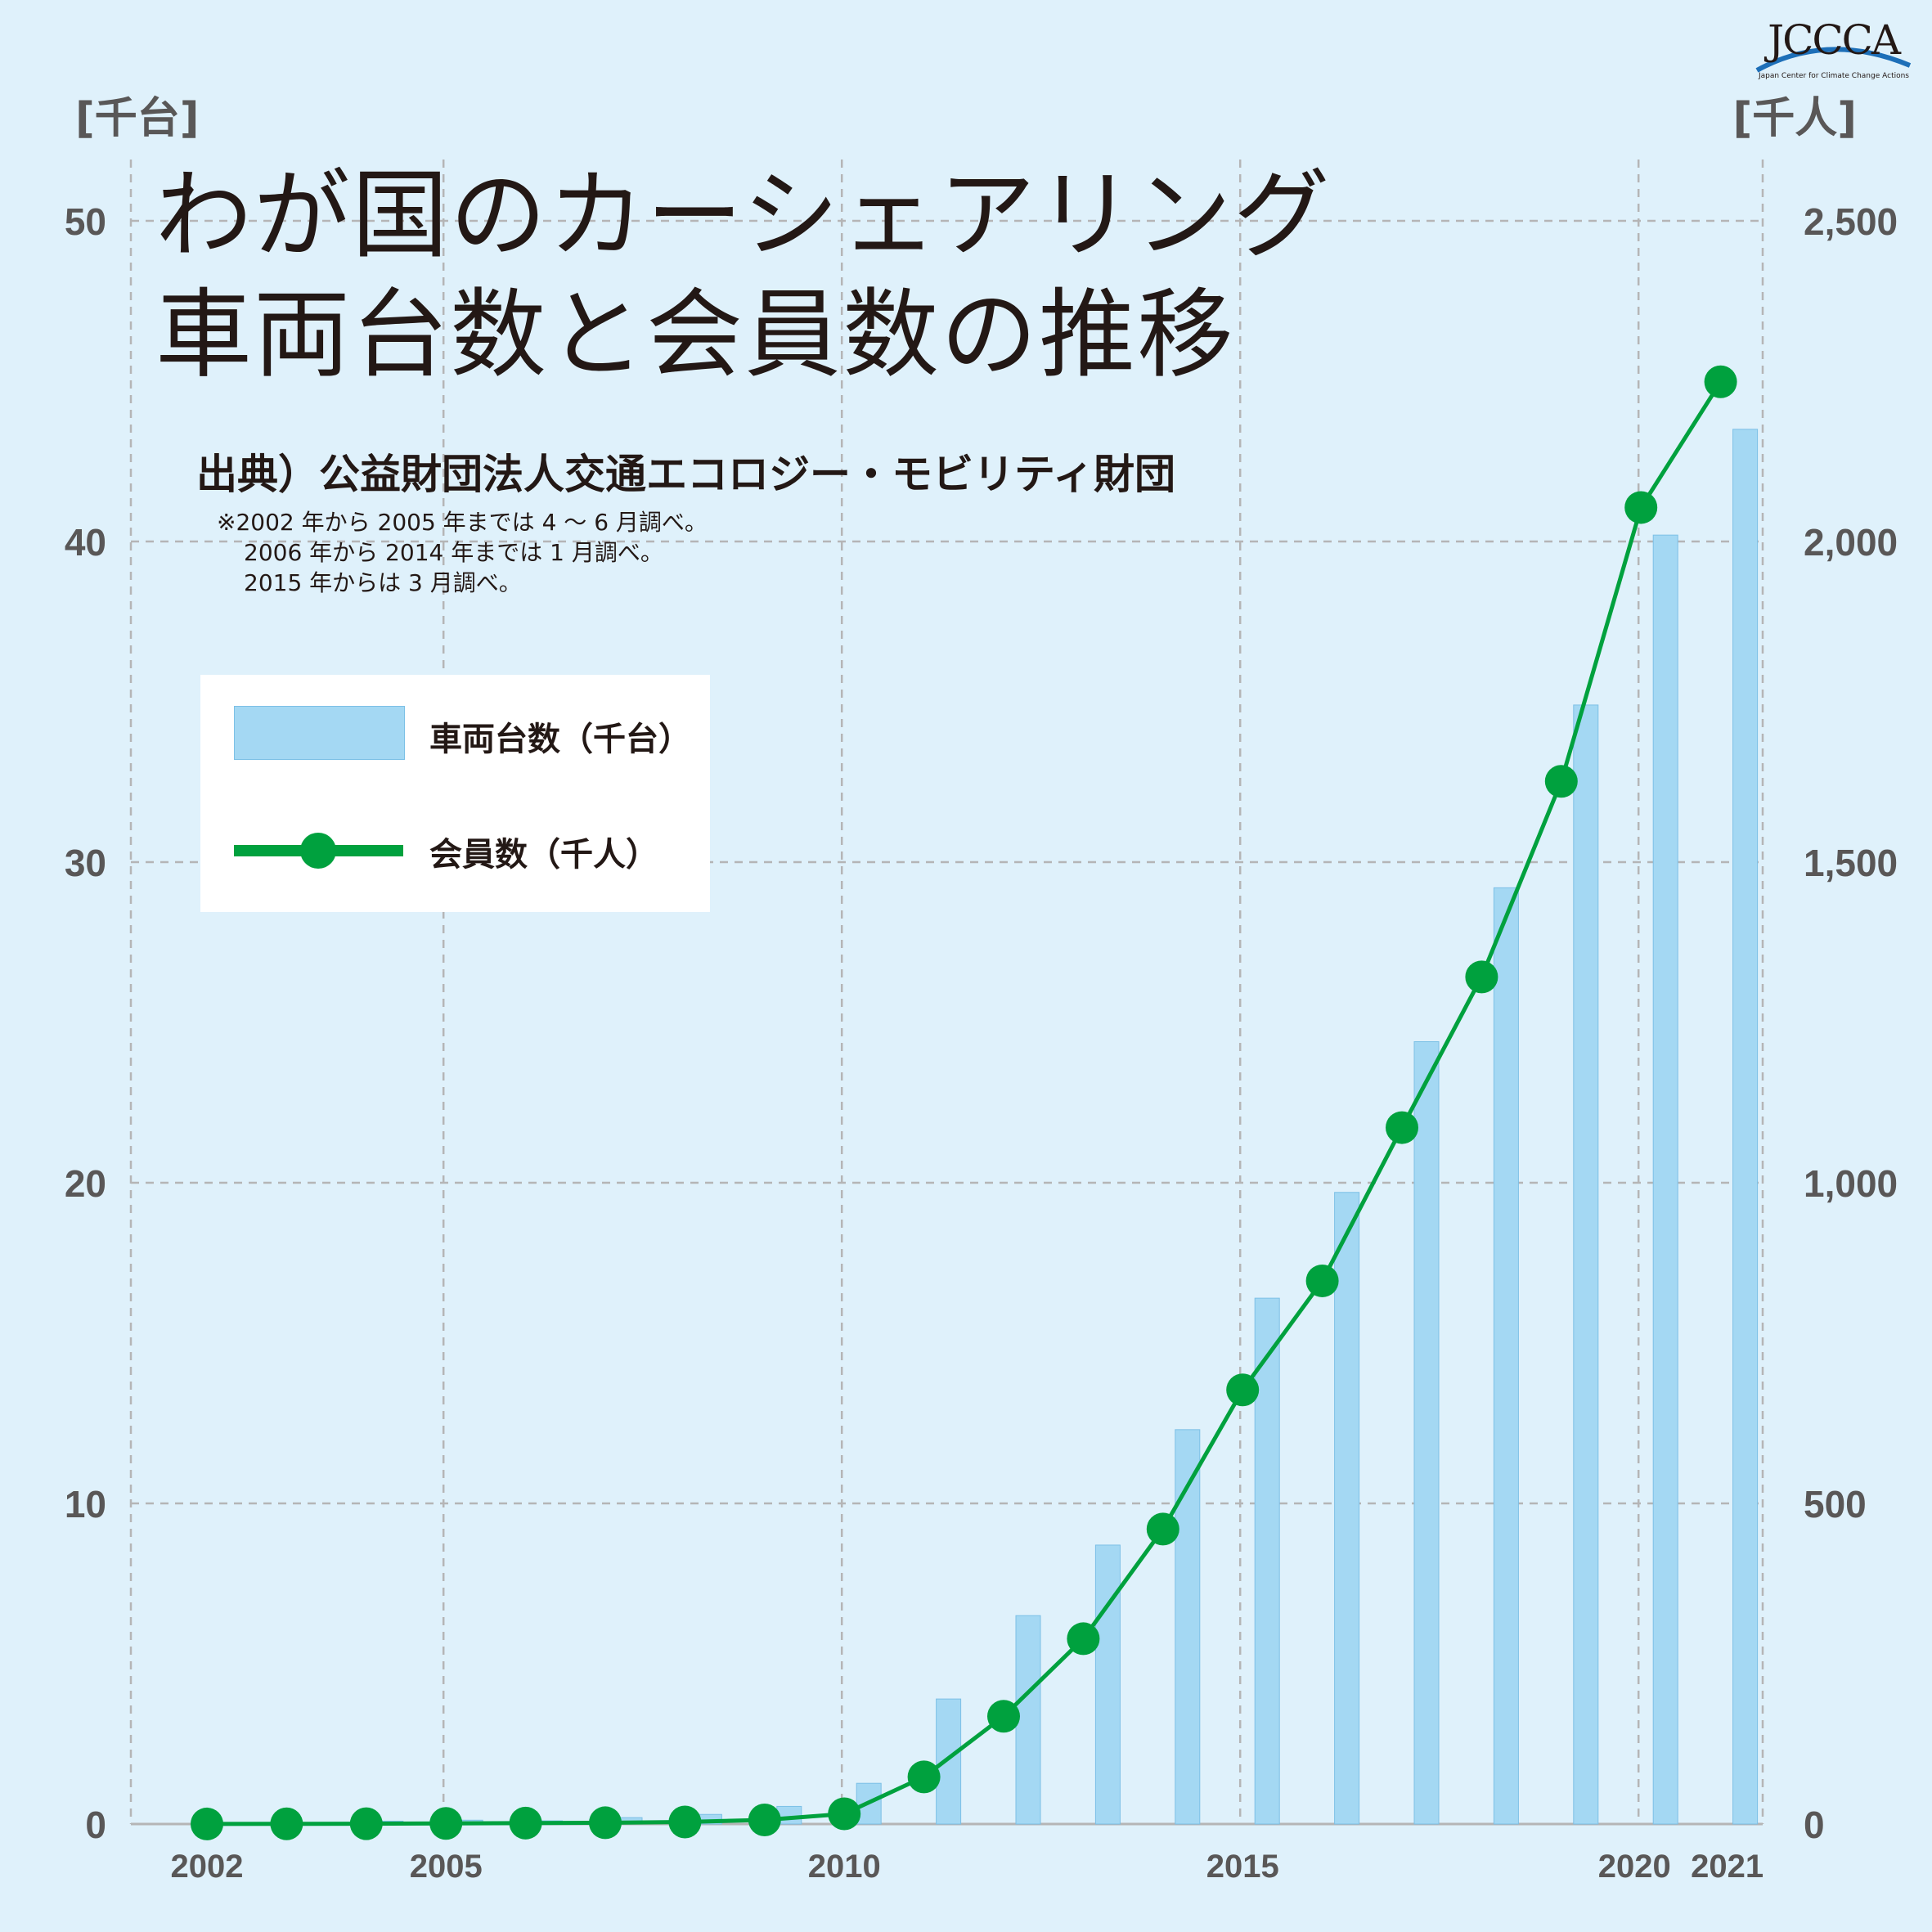 The width and height of the screenshot is (1932, 1932). I want to click on legend-marker-swatch, so click(318, 851).